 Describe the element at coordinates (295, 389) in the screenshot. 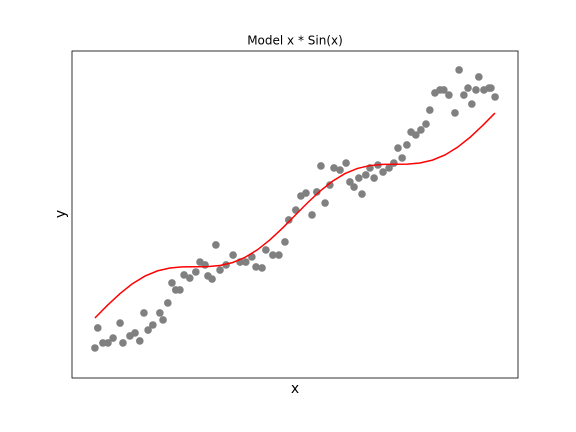

I see `x-axis-label: x` at that location.